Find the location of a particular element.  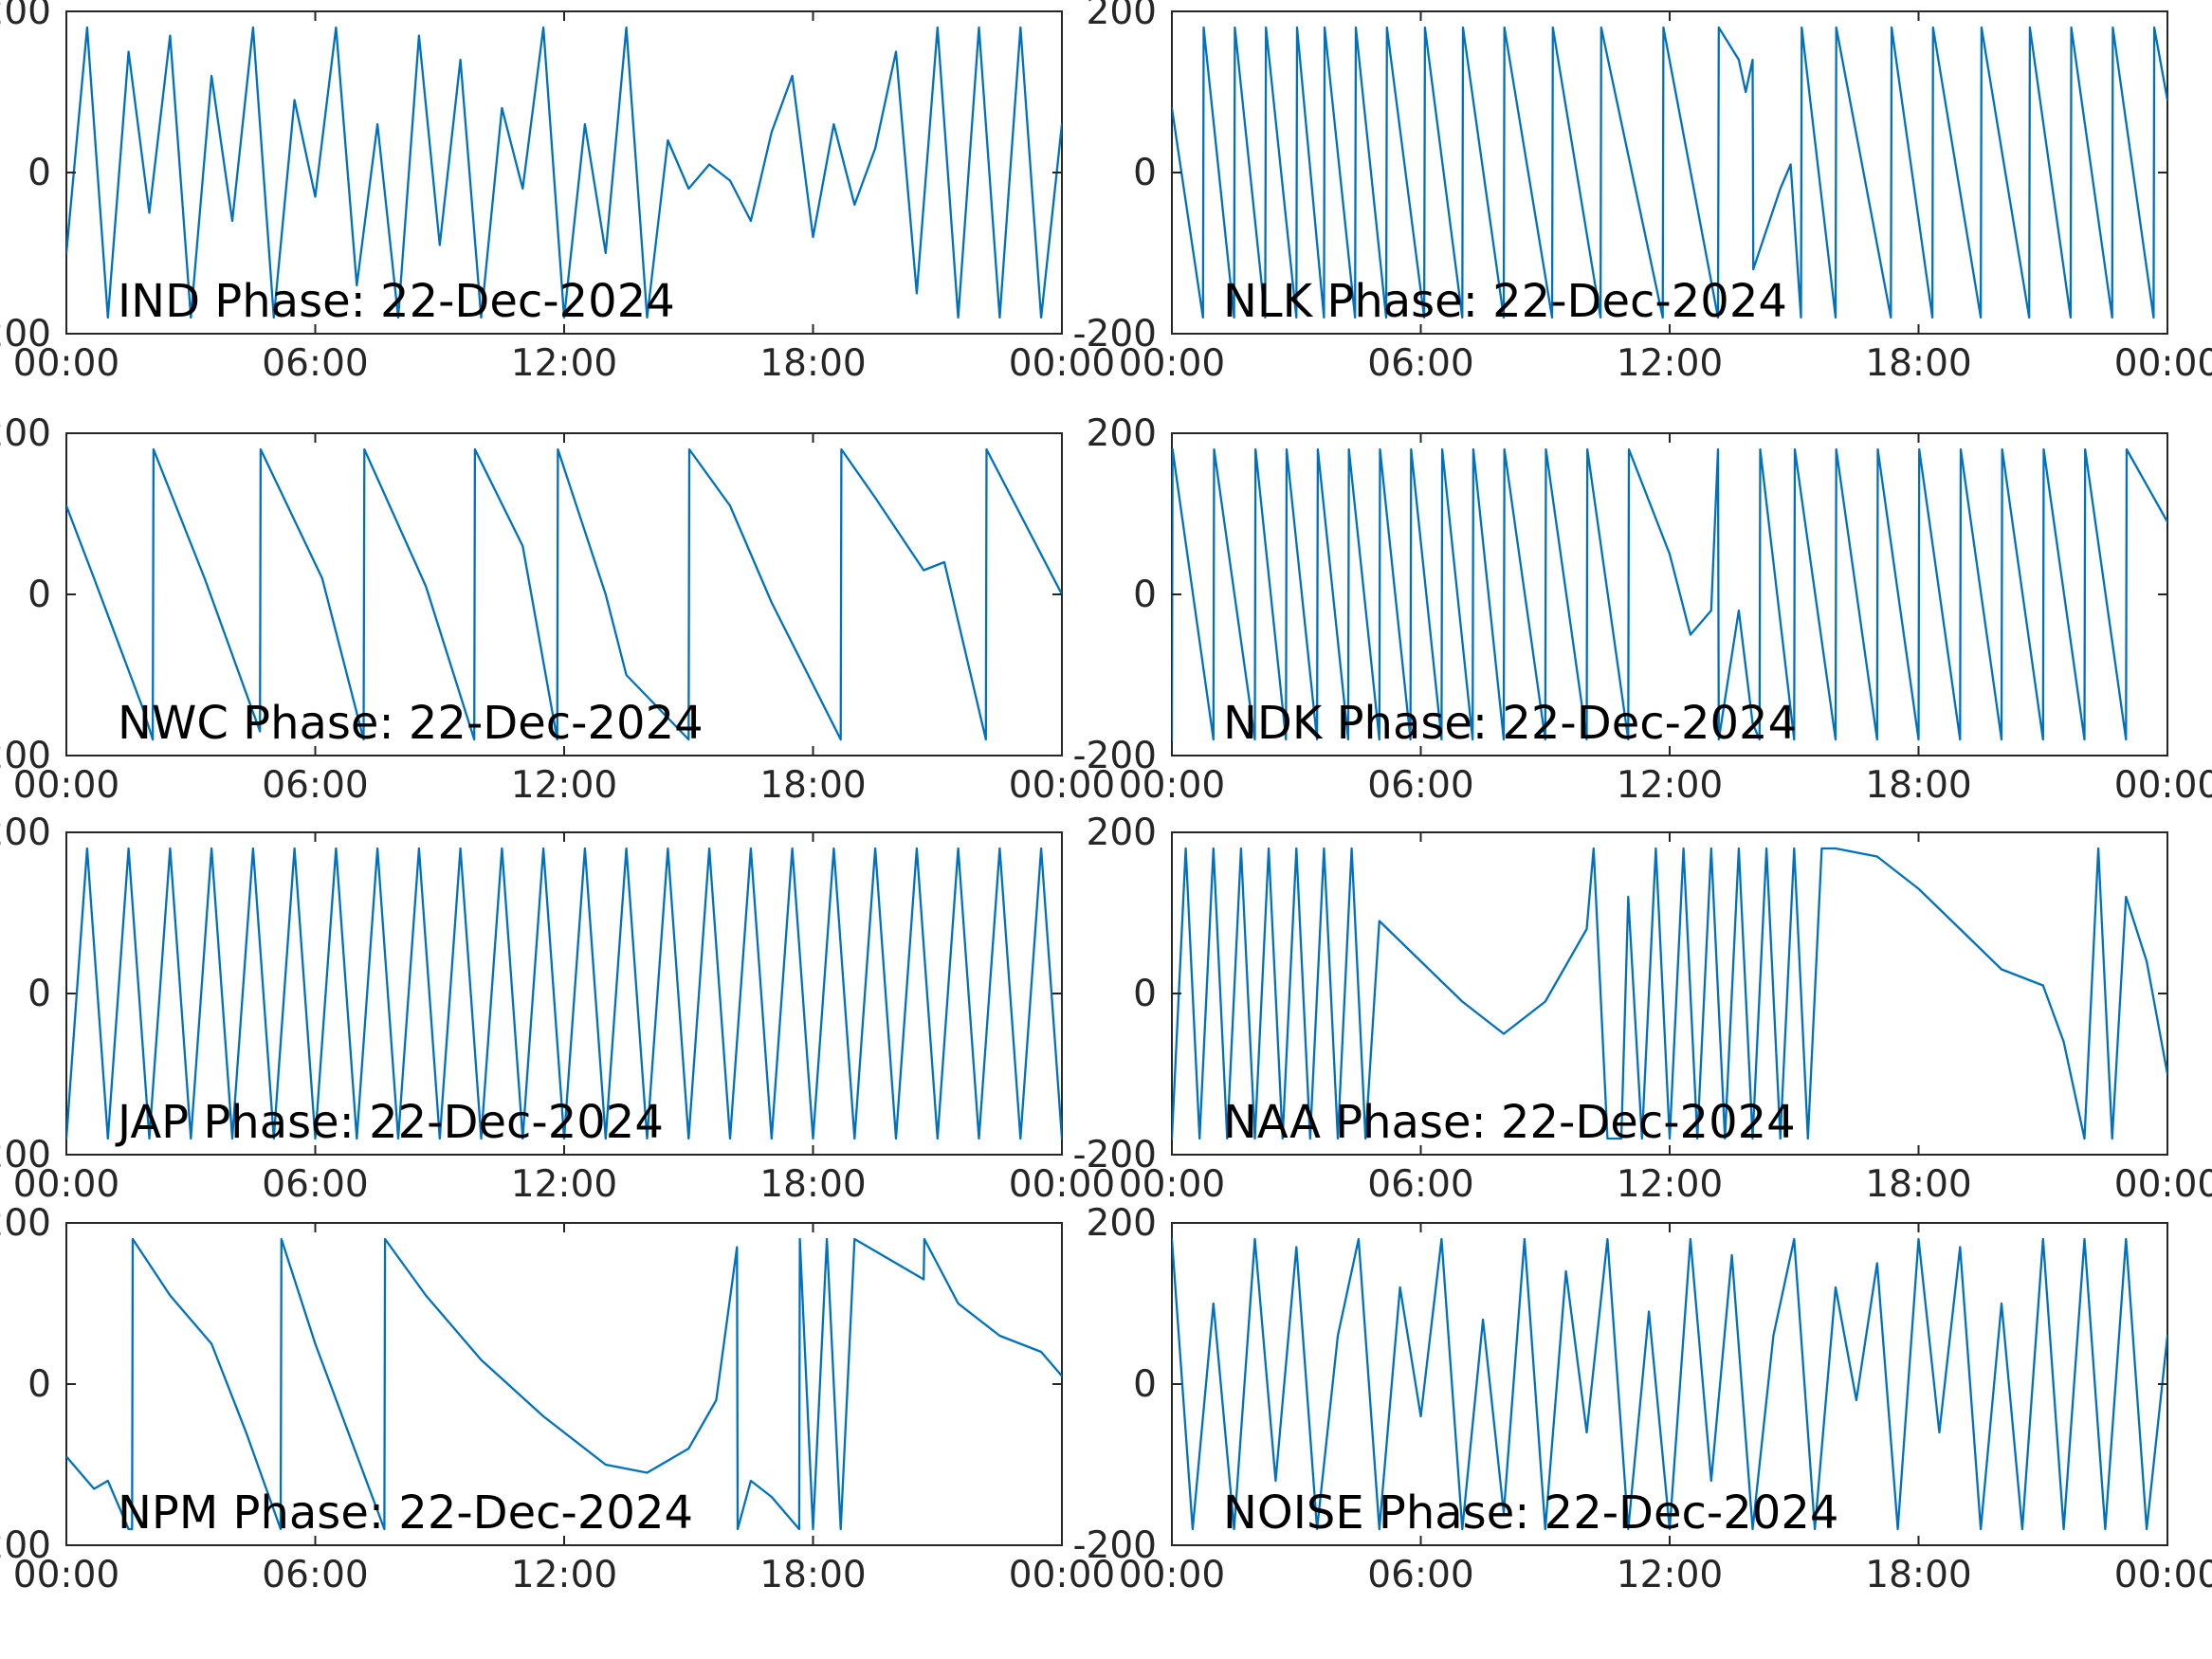

panel-title: NPM Phase: 22-Dec-2024 is located at coordinates (405, 1513).